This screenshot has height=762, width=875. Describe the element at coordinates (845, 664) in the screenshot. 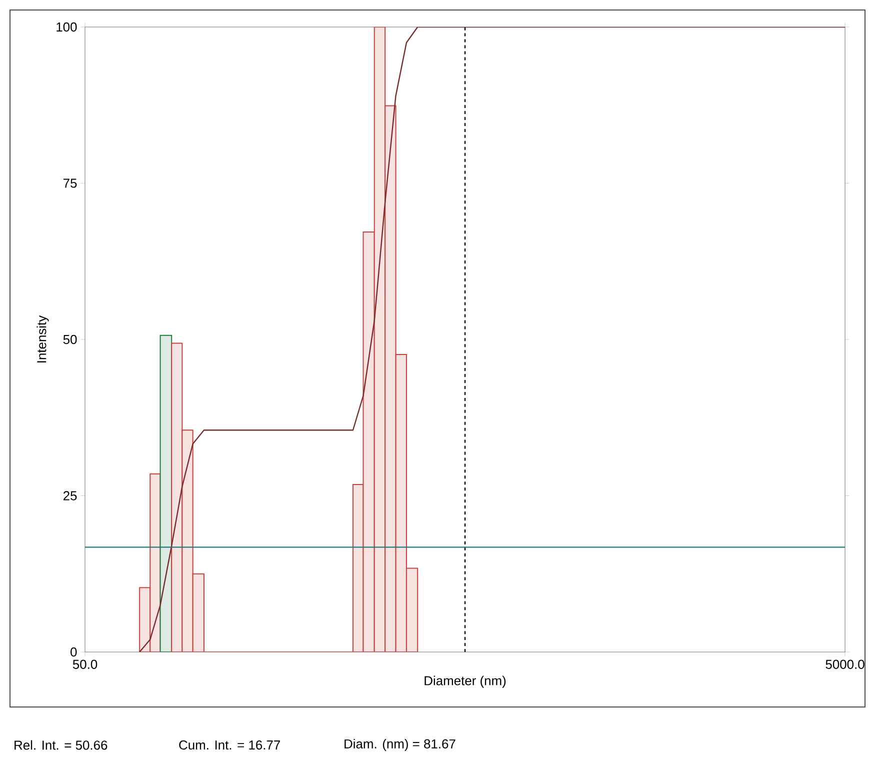

I see `x-tick-label: 5000.0` at that location.